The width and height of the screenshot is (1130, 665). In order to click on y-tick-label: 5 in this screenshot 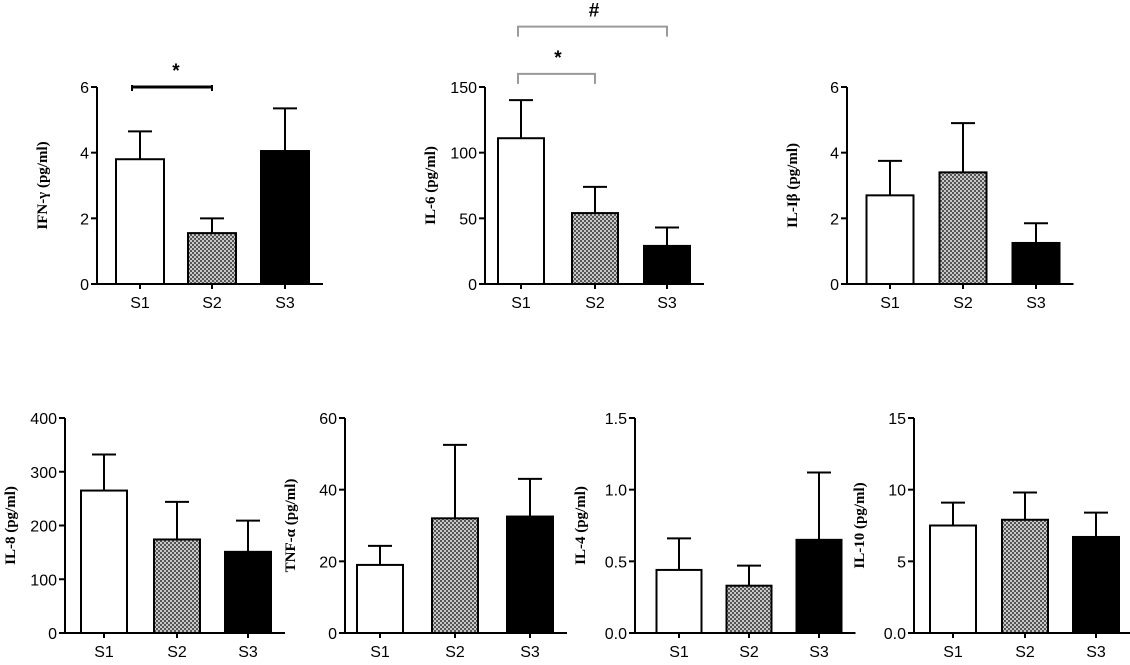, I will do `click(901, 562)`.